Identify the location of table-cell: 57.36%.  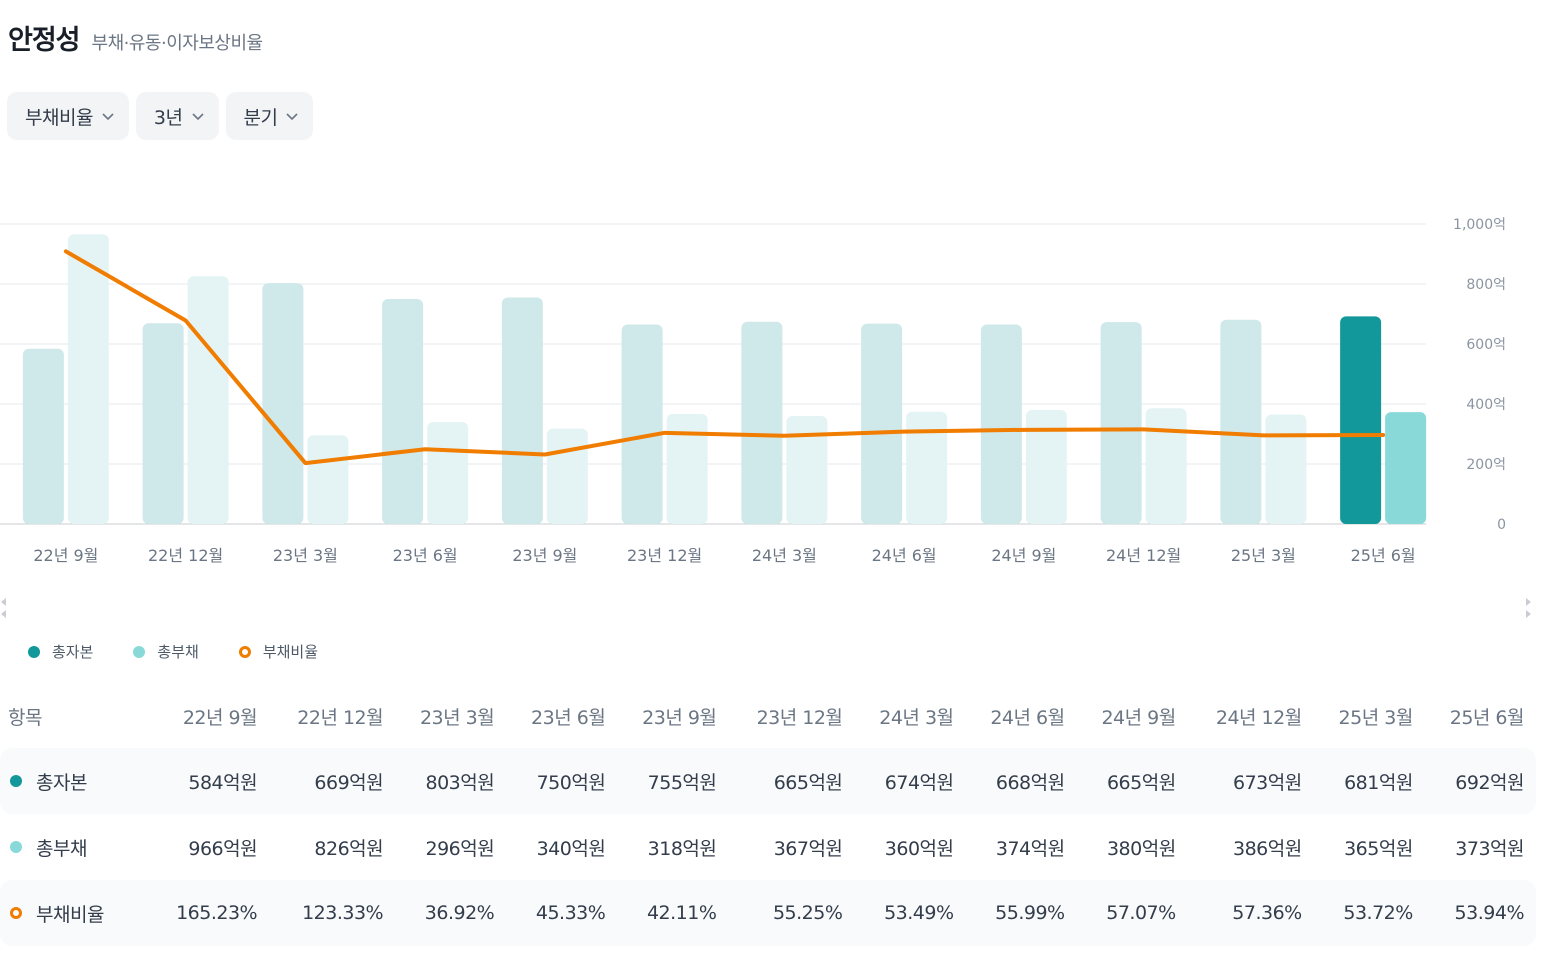
(1250, 913).